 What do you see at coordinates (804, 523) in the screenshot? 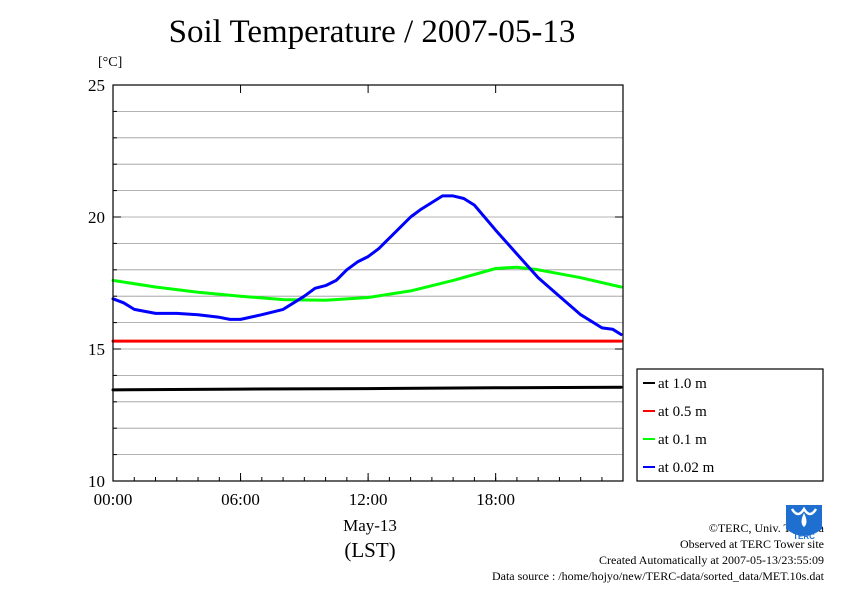
I see `terc-logo: TERC` at bounding box center [804, 523].